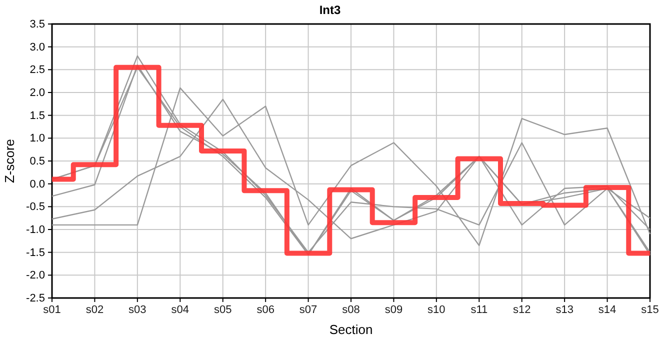 The width and height of the screenshot is (660, 360). What do you see at coordinates (35, 230) in the screenshot?
I see `y-tick-label: -1.0` at bounding box center [35, 230].